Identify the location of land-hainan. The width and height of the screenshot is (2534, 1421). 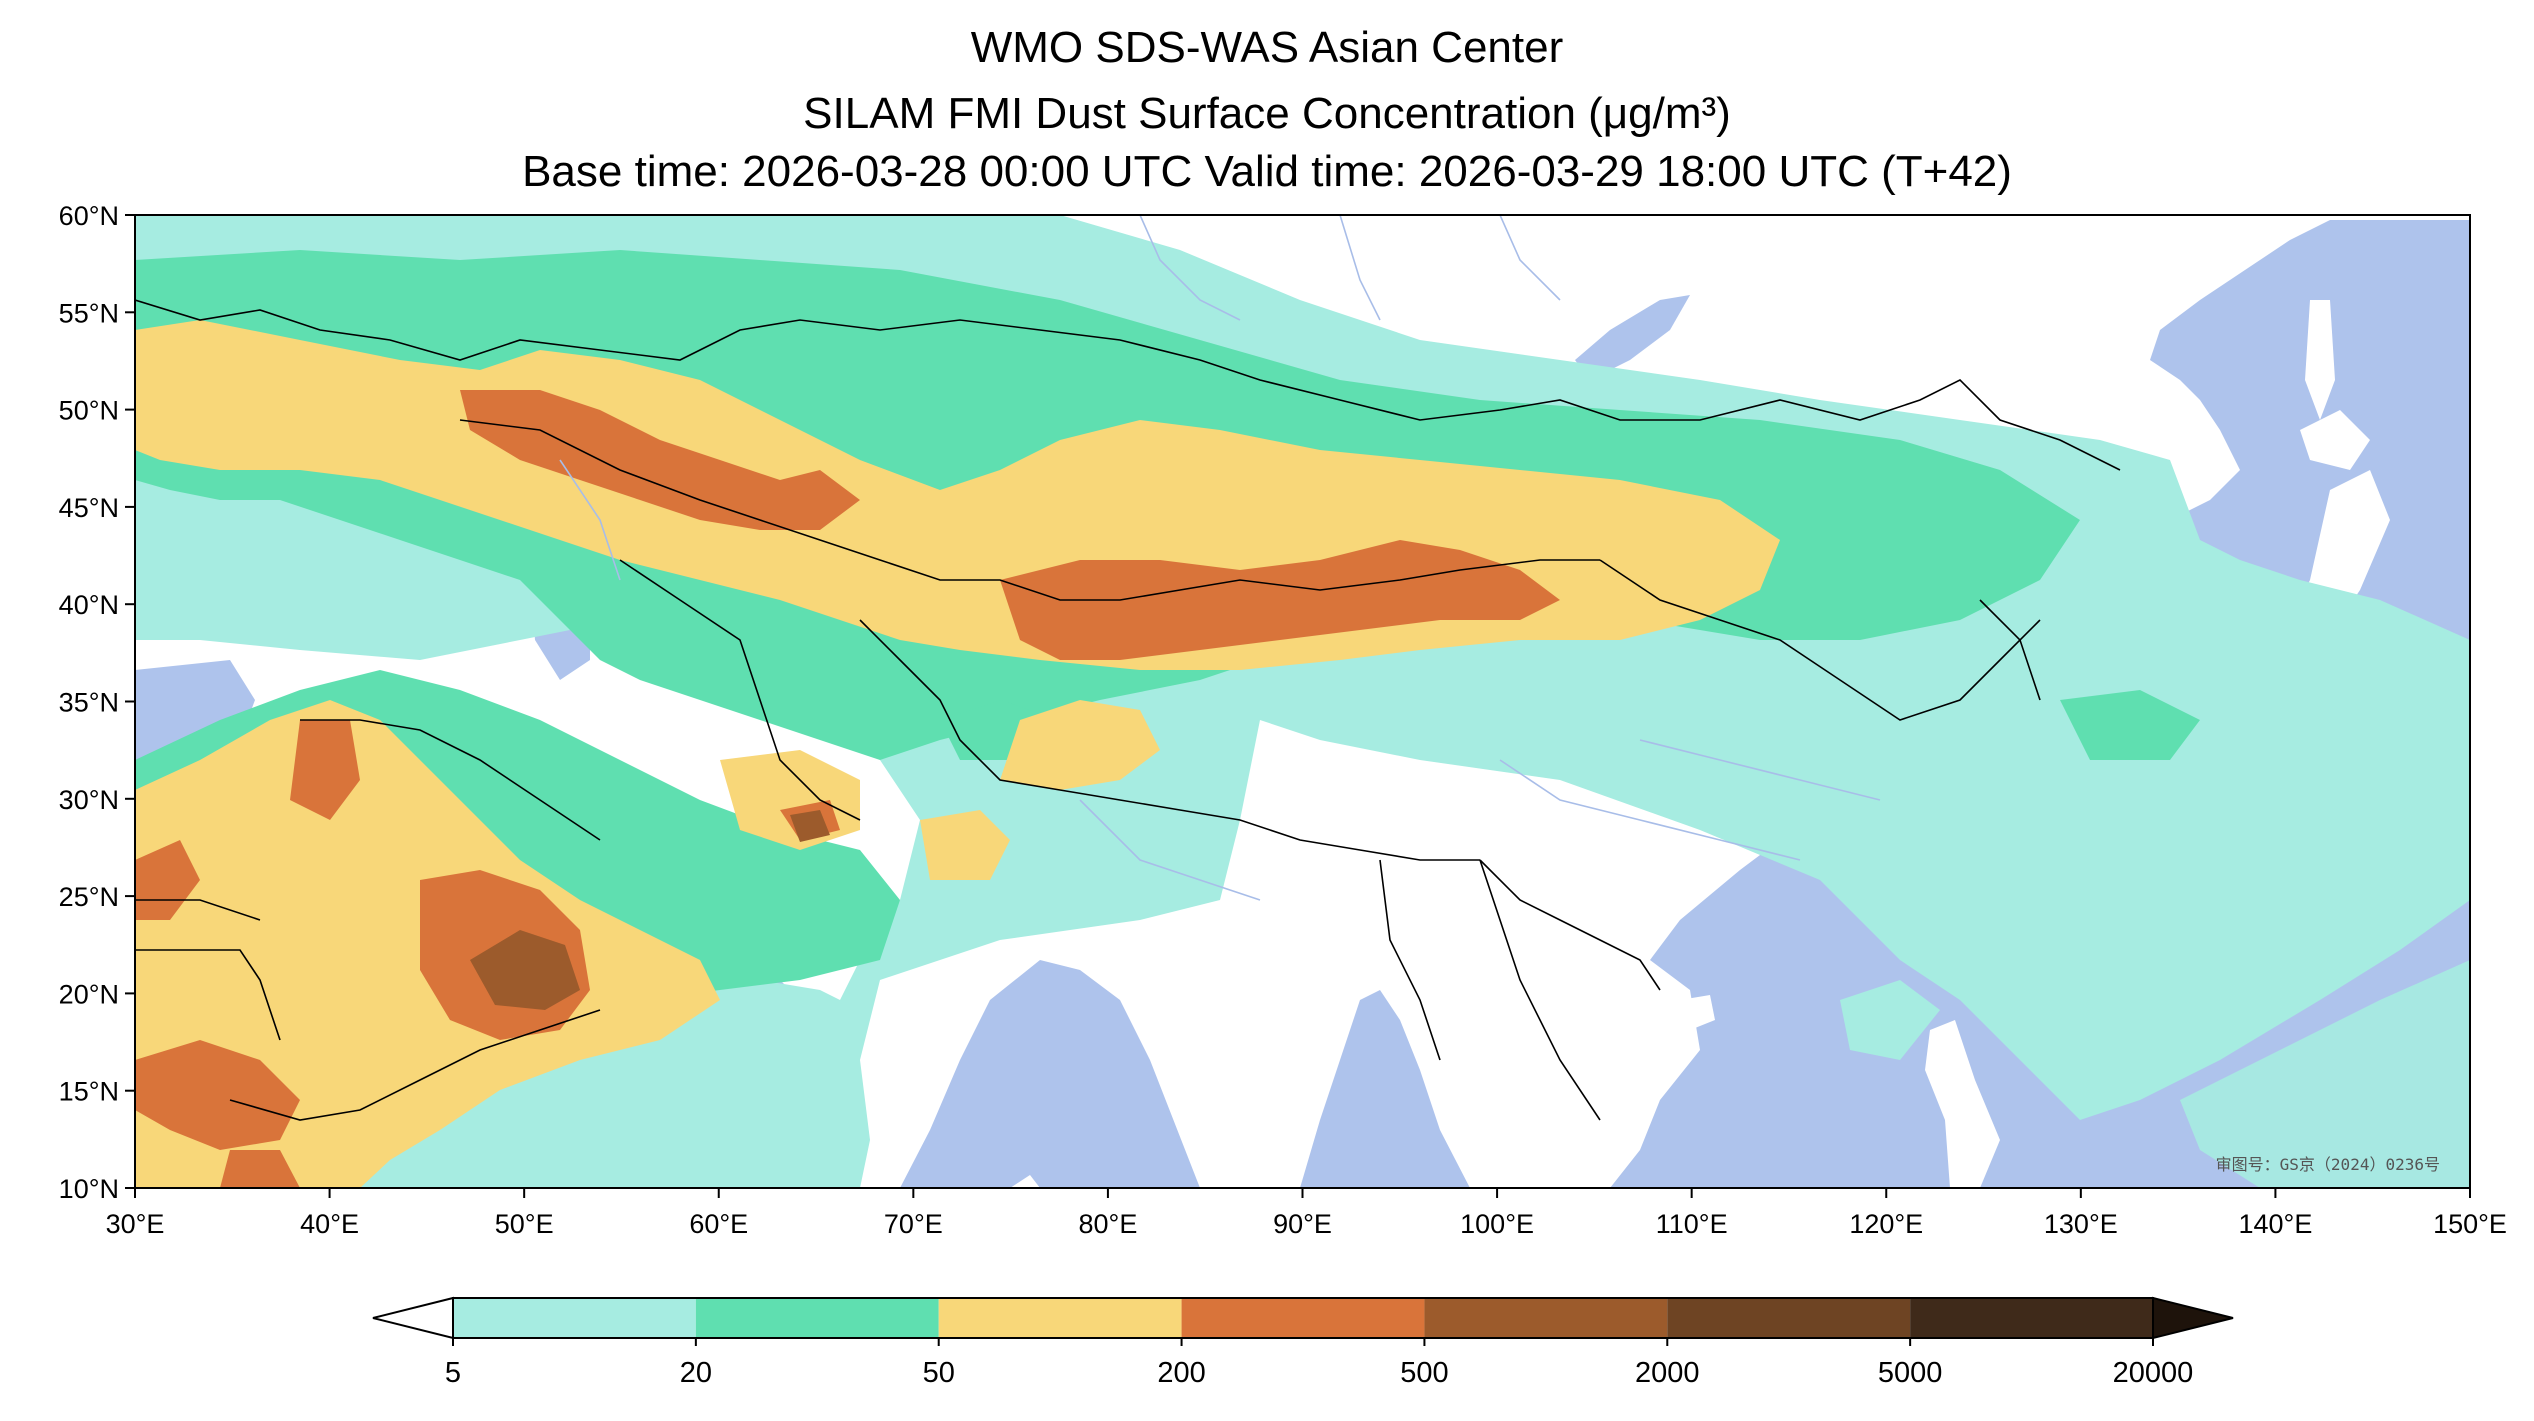
(1697, 1012).